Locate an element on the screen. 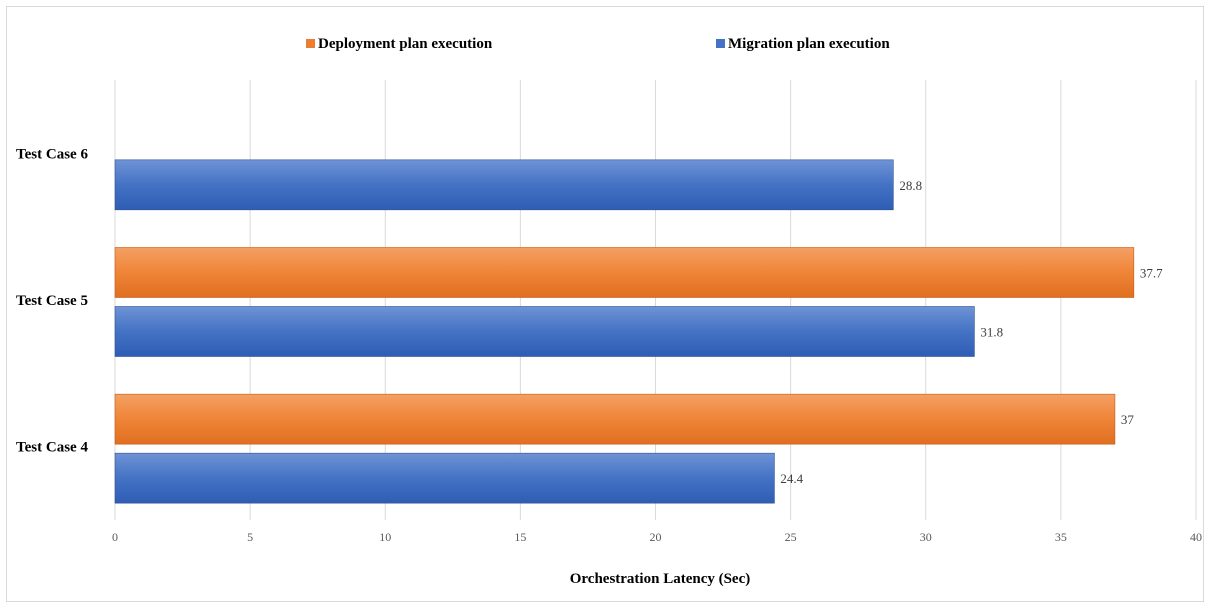 This screenshot has width=1213, height=610. x-tick-label: 15 is located at coordinates (520, 537).